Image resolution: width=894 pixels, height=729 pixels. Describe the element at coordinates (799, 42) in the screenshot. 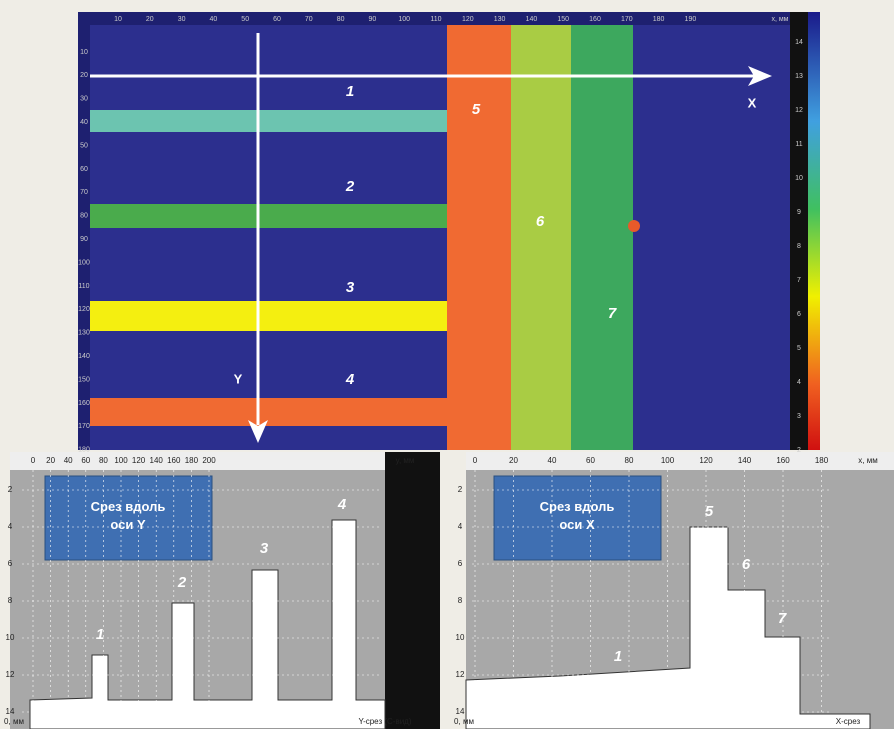

I see `colorbar-tick-label: 14` at that location.